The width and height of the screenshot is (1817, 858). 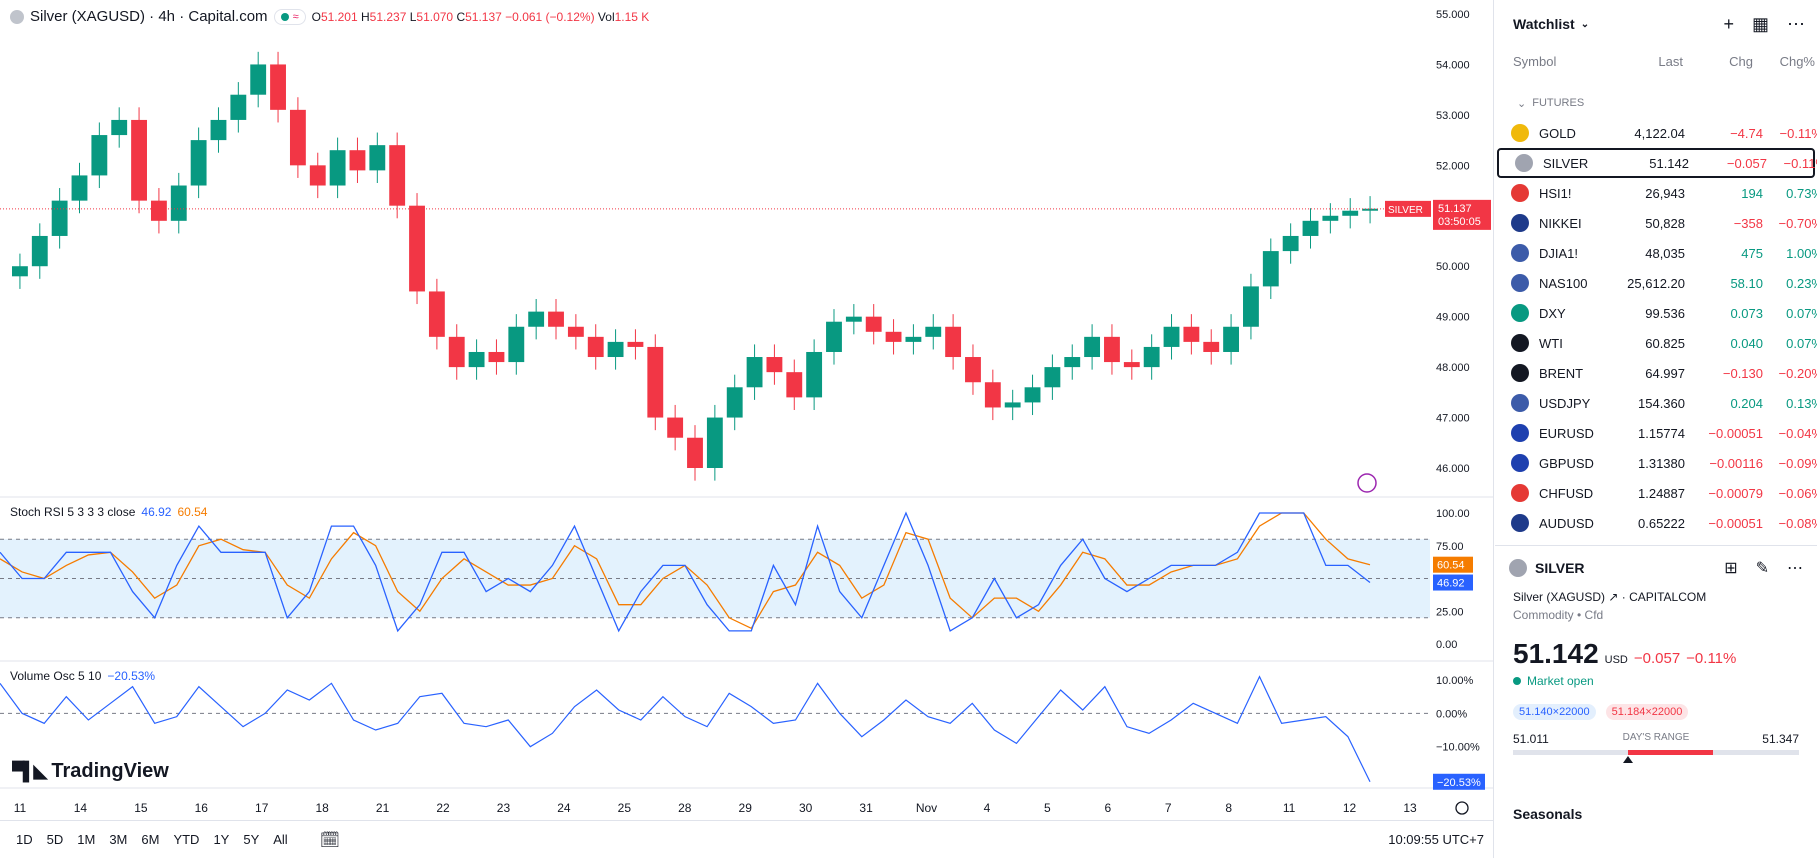 I want to click on stoch-d-value: 60.54, so click(x=192, y=512).